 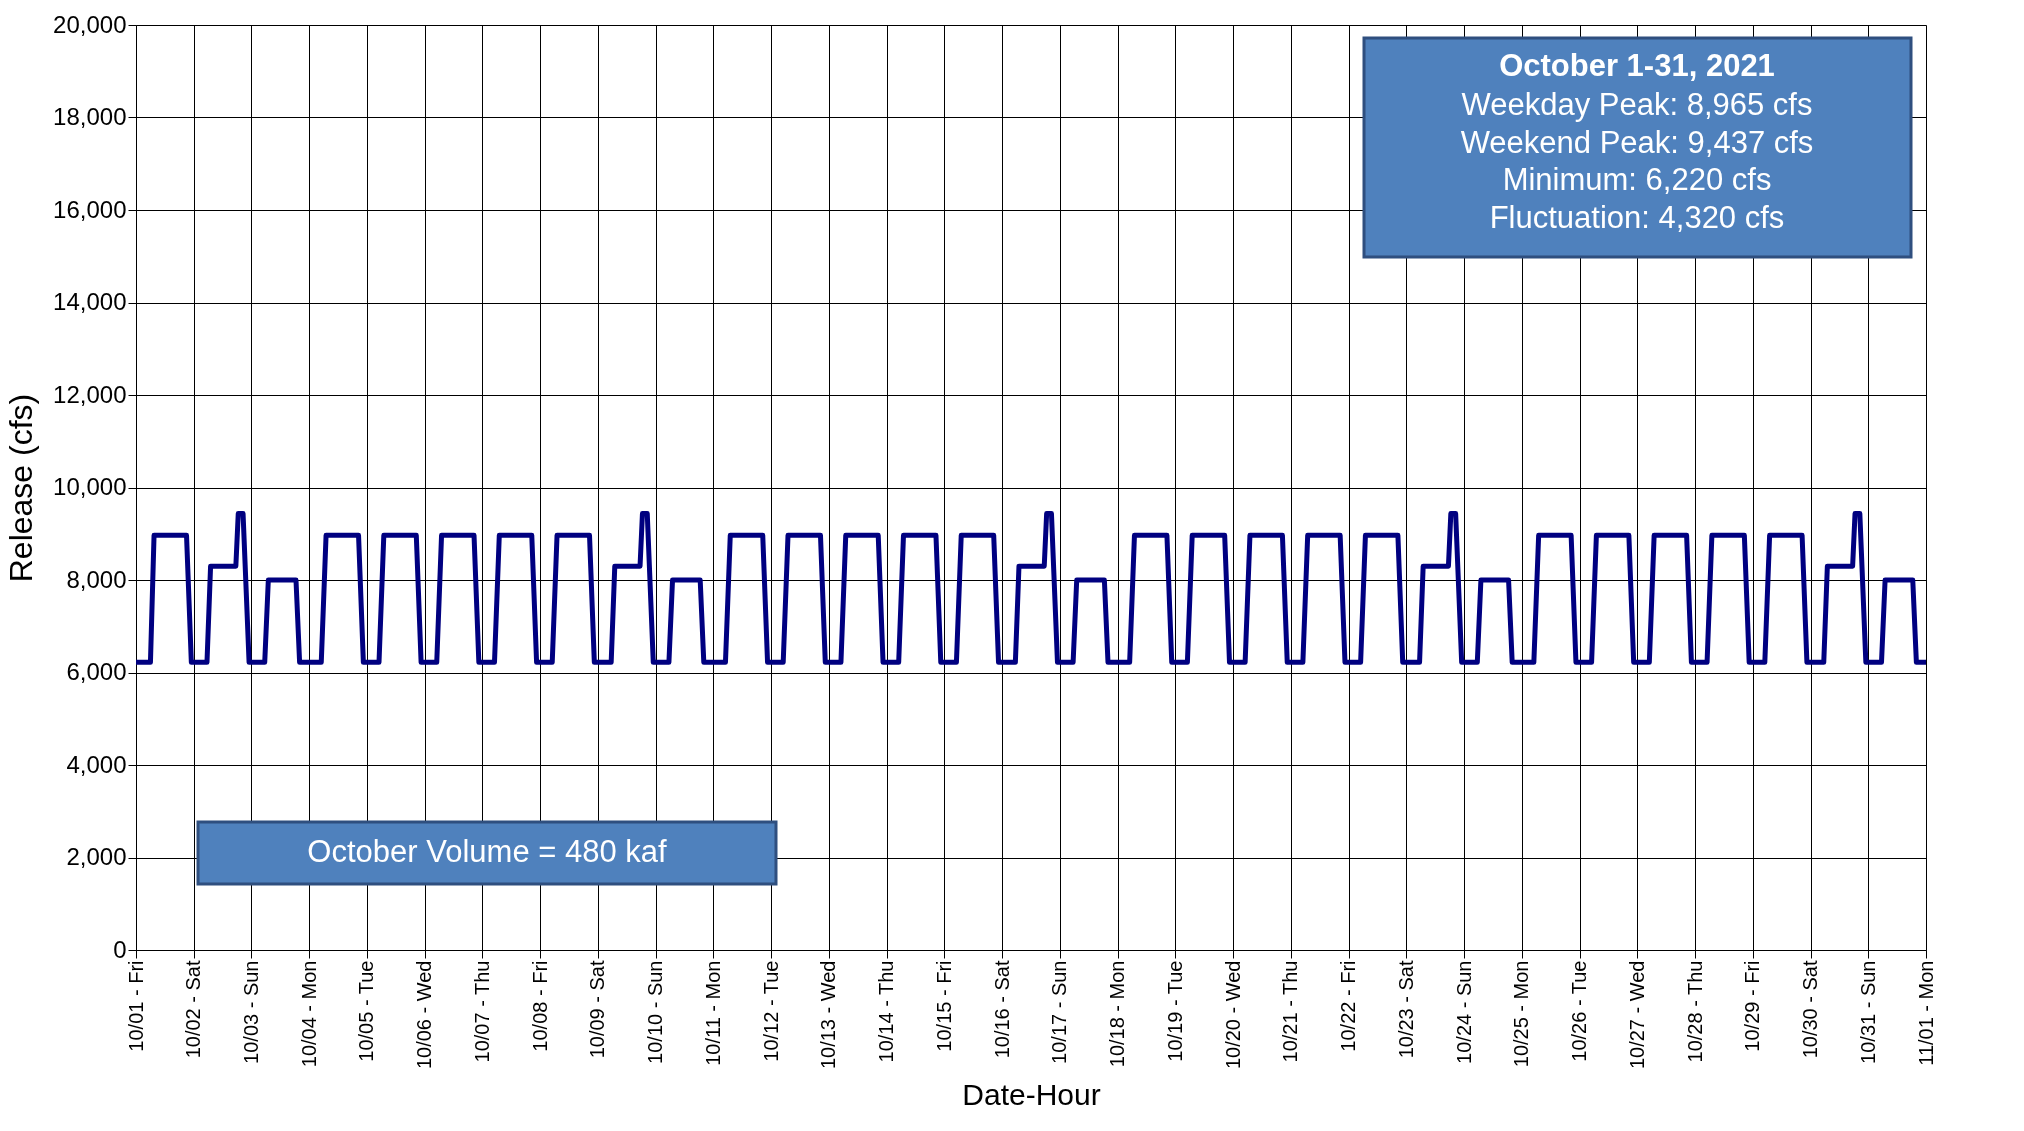 I want to click on x-tick-label: 10/20 - Wed, so click(x=1232, y=1015).